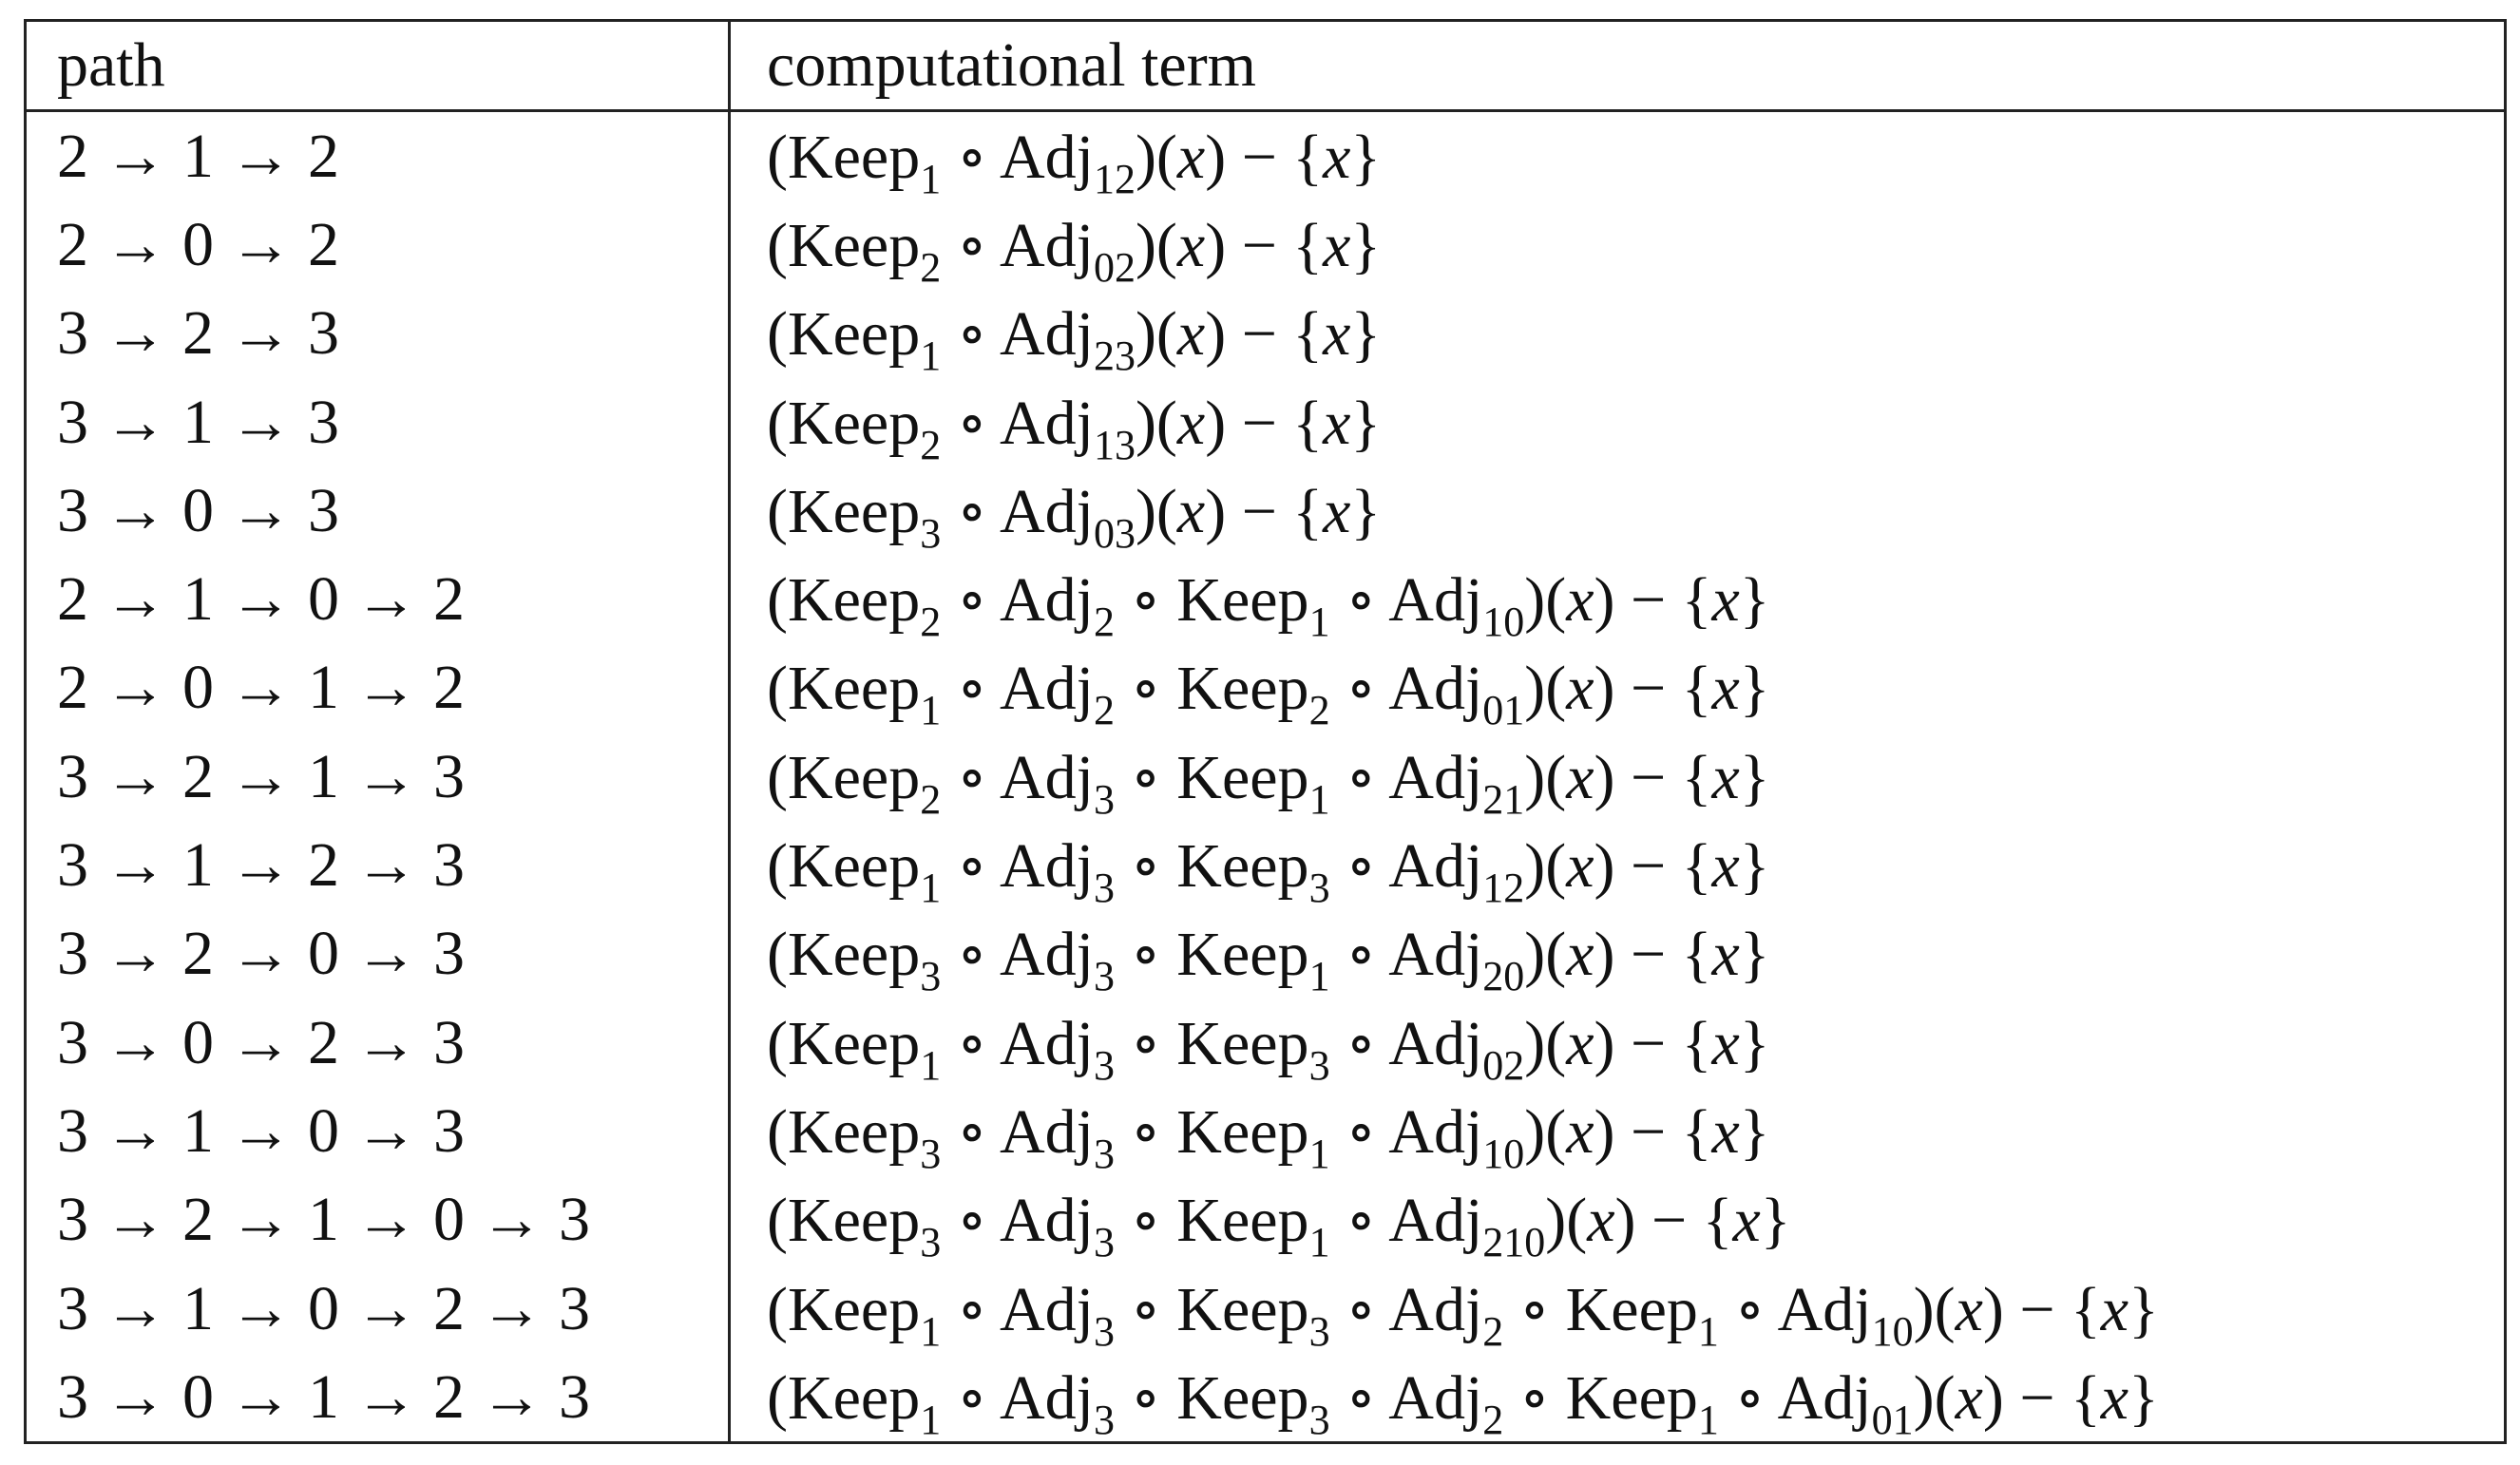 This screenshot has height=1465, width=2520. I want to click on term-subscript: 23, so click(1114, 356).